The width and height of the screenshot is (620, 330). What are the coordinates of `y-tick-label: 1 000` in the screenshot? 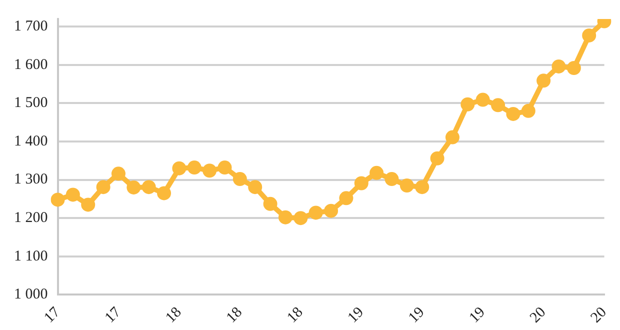 It's located at (31, 294).